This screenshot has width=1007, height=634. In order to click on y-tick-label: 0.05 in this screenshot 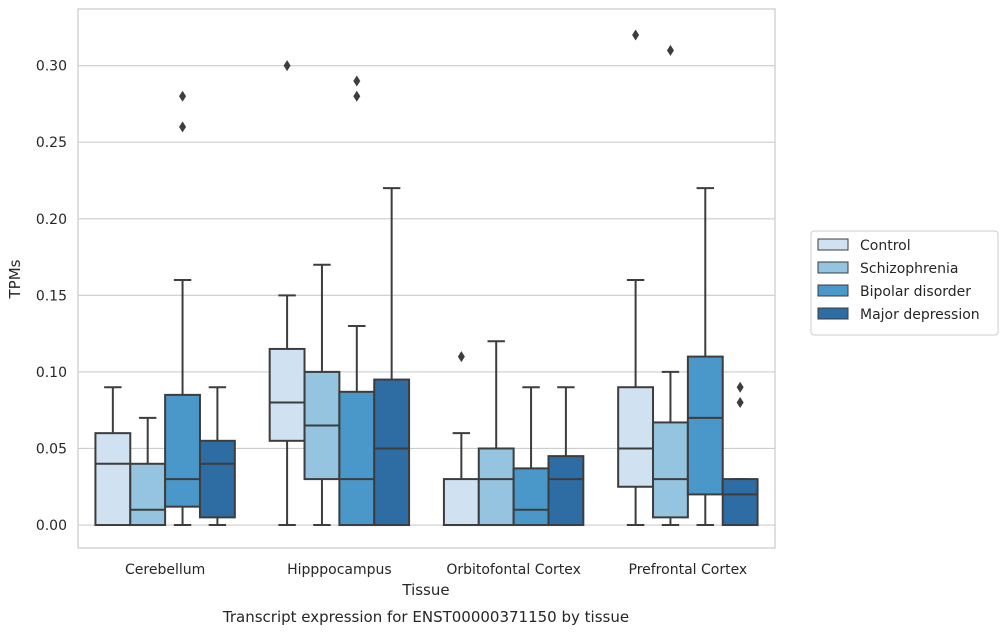, I will do `click(51, 449)`.